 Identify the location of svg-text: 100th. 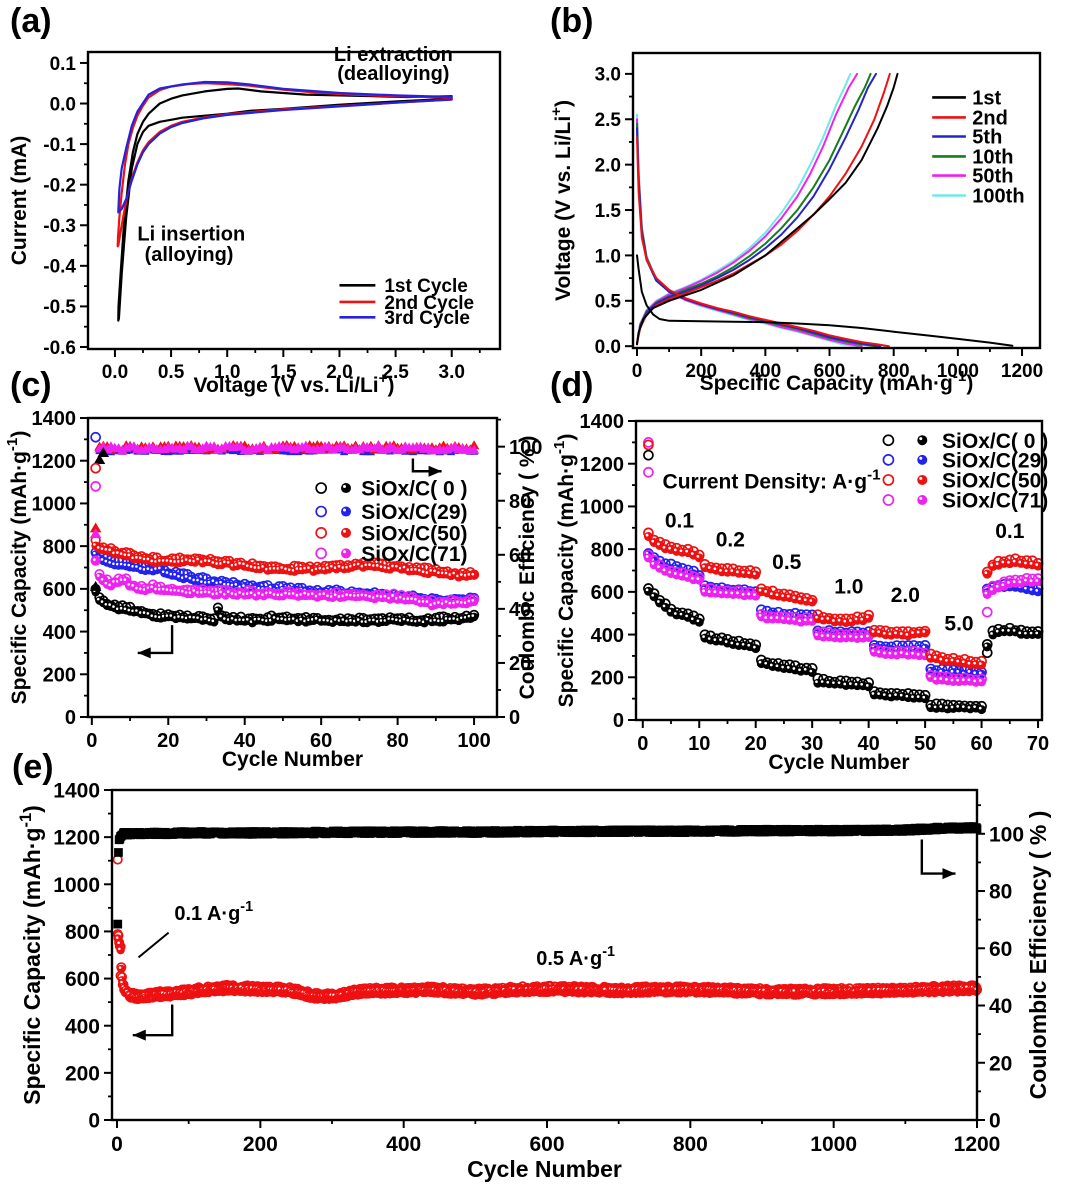
(998, 197).